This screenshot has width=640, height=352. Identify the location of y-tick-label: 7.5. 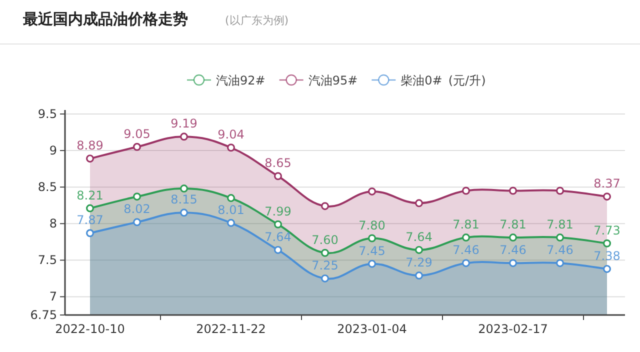
(47, 260).